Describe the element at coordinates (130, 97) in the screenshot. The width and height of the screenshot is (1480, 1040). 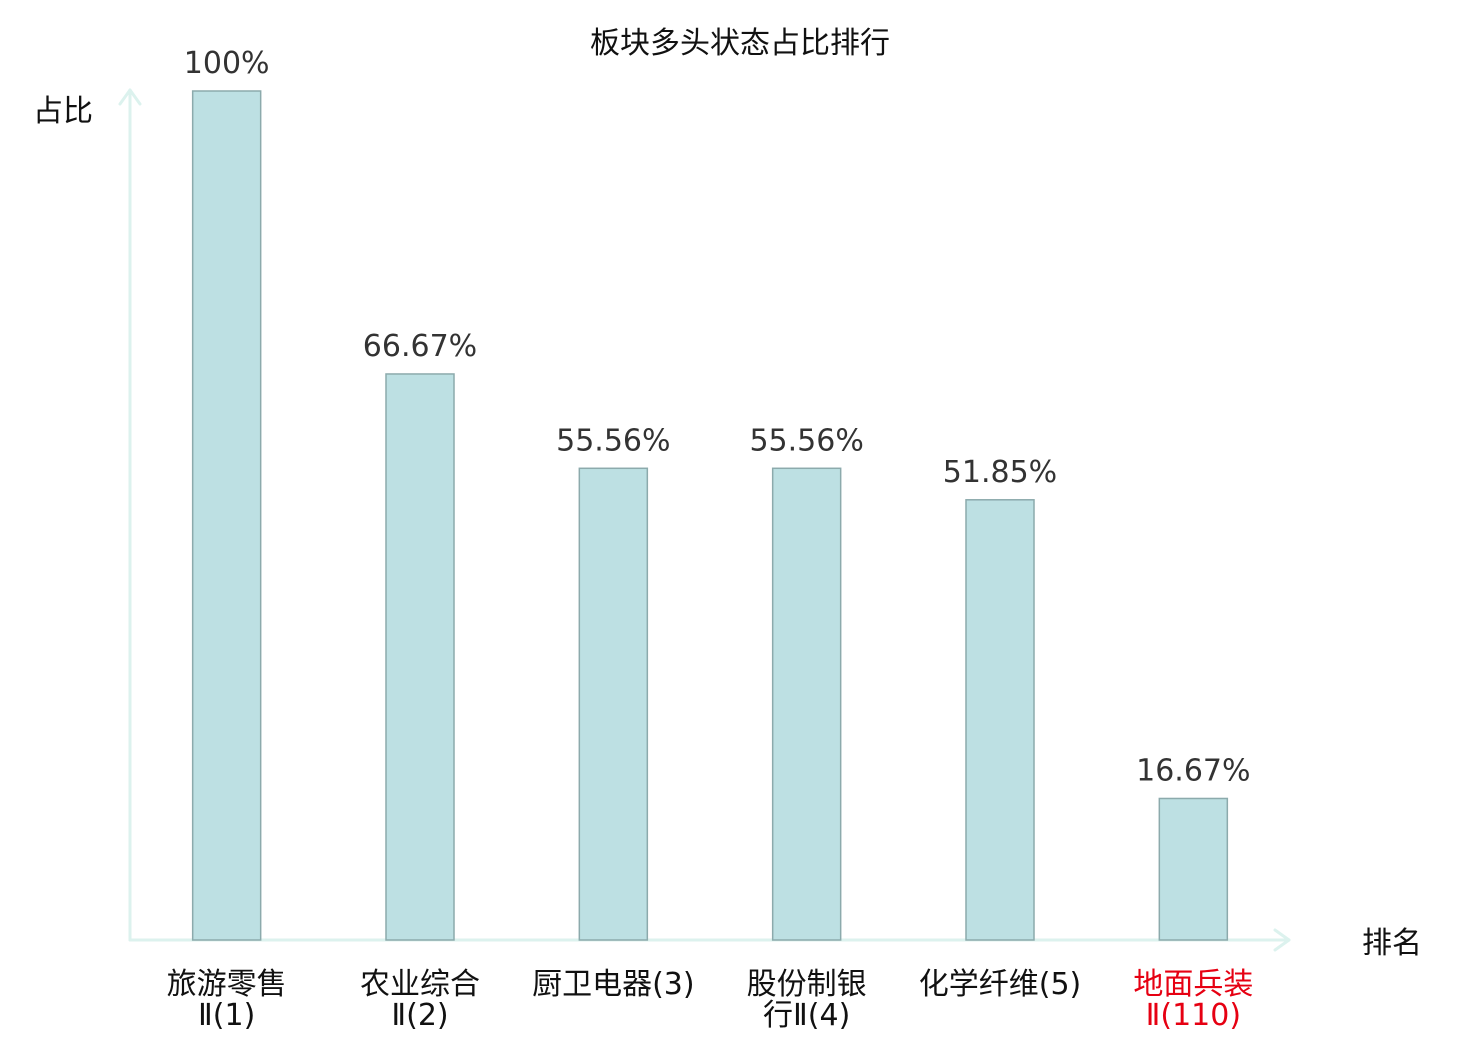
I see `y-axis-arrow` at that location.